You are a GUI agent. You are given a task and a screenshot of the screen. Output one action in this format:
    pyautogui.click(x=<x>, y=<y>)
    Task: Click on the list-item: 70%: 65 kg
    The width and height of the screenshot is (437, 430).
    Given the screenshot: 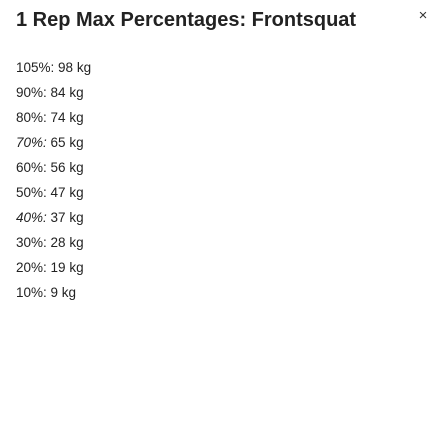 What is the action you would take?
    pyautogui.click(x=53, y=146)
    